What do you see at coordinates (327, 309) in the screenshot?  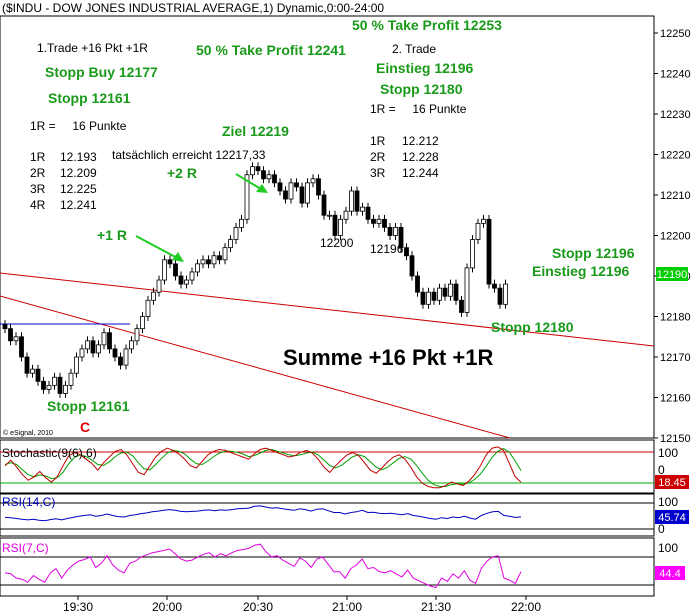 I see `trend-line-upper` at bounding box center [327, 309].